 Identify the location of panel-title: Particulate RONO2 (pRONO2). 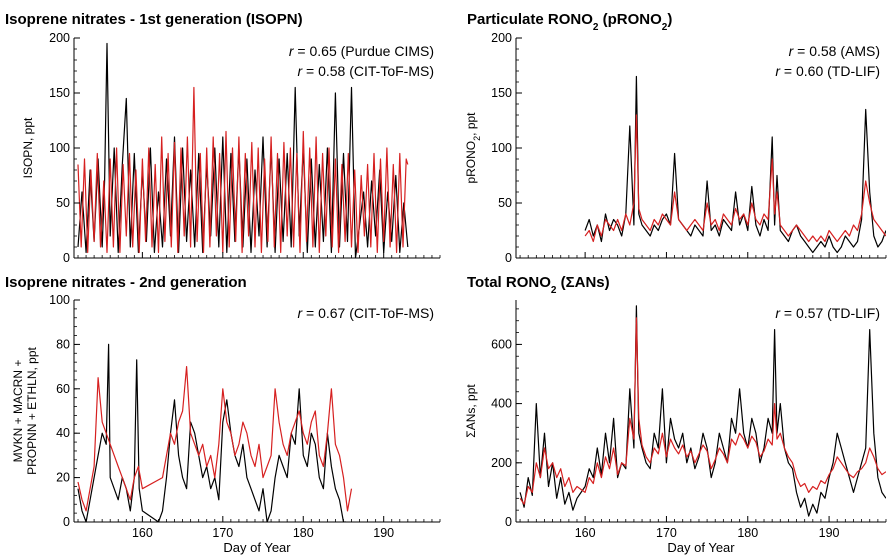
(569, 22).